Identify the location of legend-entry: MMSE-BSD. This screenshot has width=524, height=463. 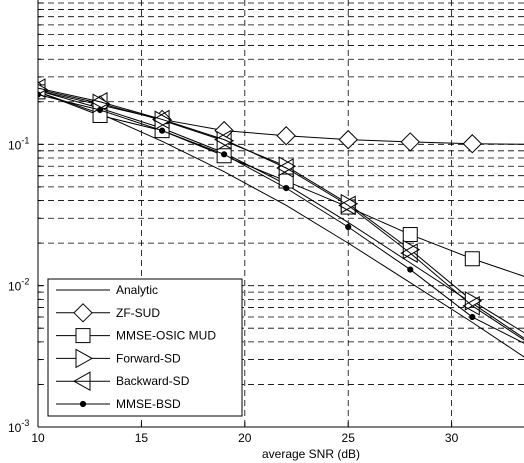
(118, 404).